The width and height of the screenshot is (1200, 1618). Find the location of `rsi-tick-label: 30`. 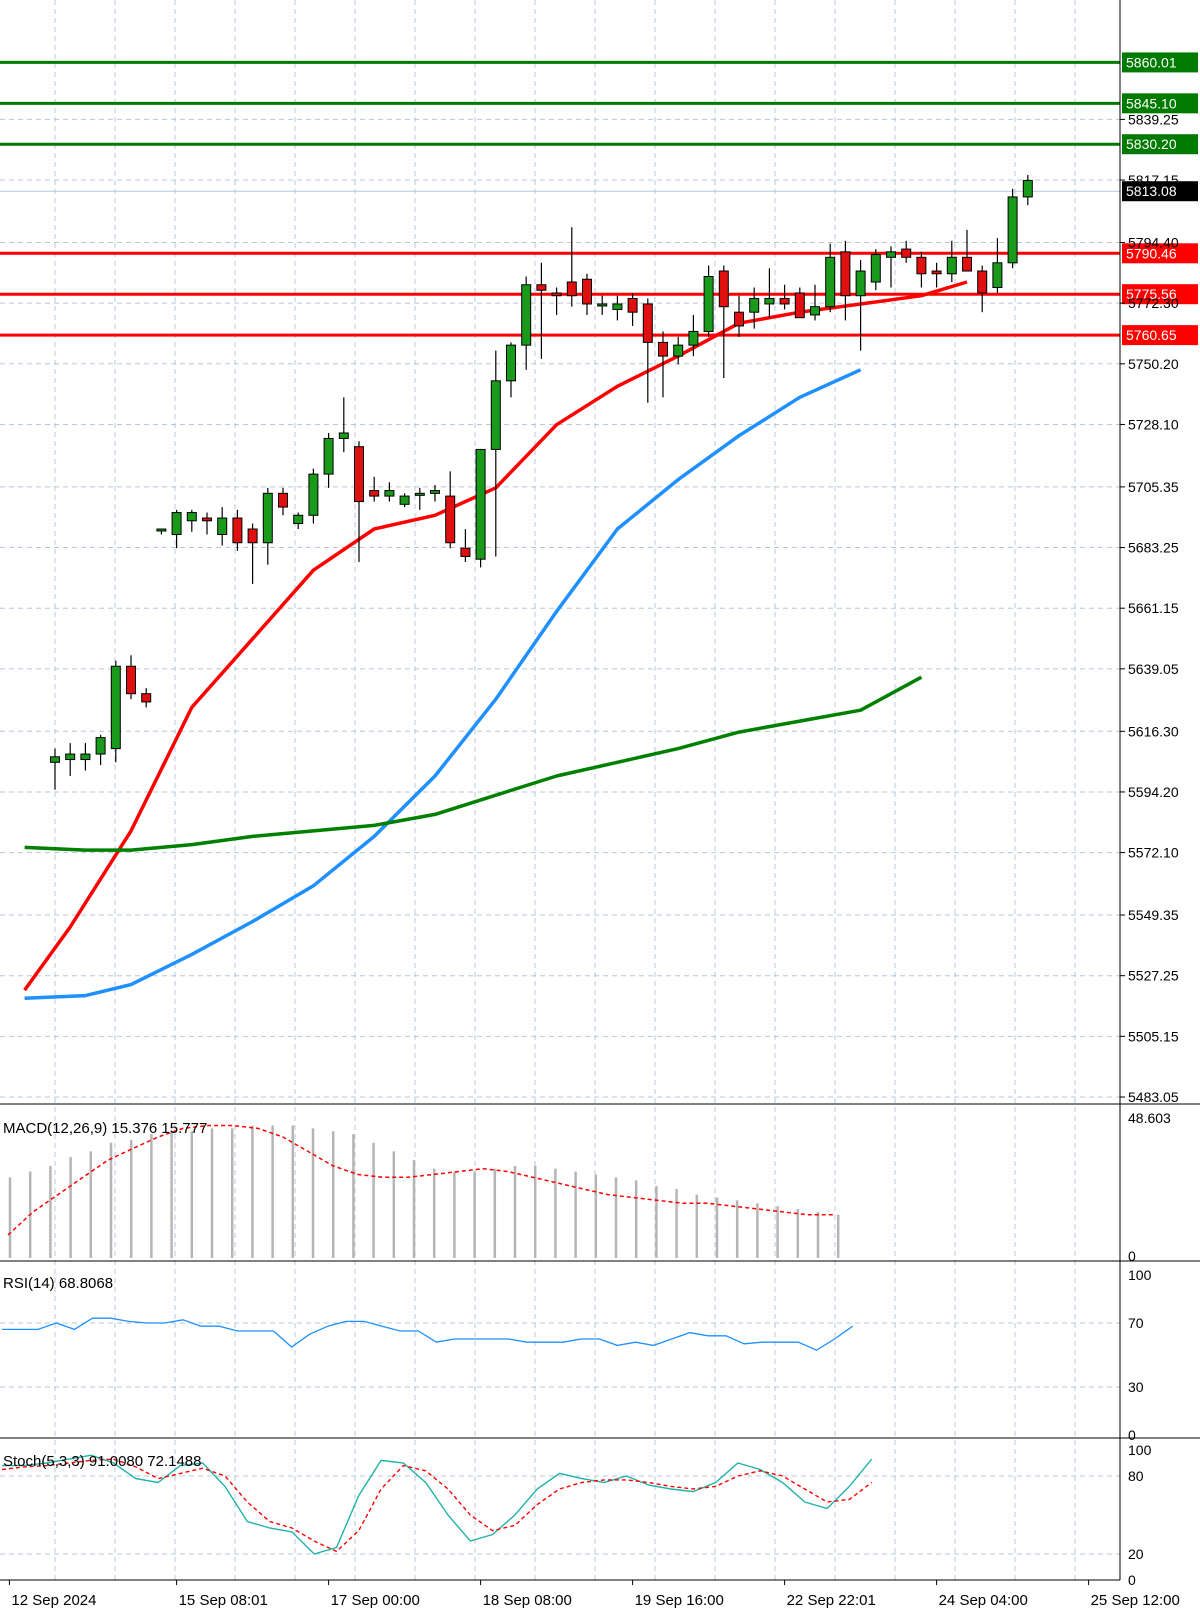

rsi-tick-label: 30 is located at coordinates (1136, 1387).